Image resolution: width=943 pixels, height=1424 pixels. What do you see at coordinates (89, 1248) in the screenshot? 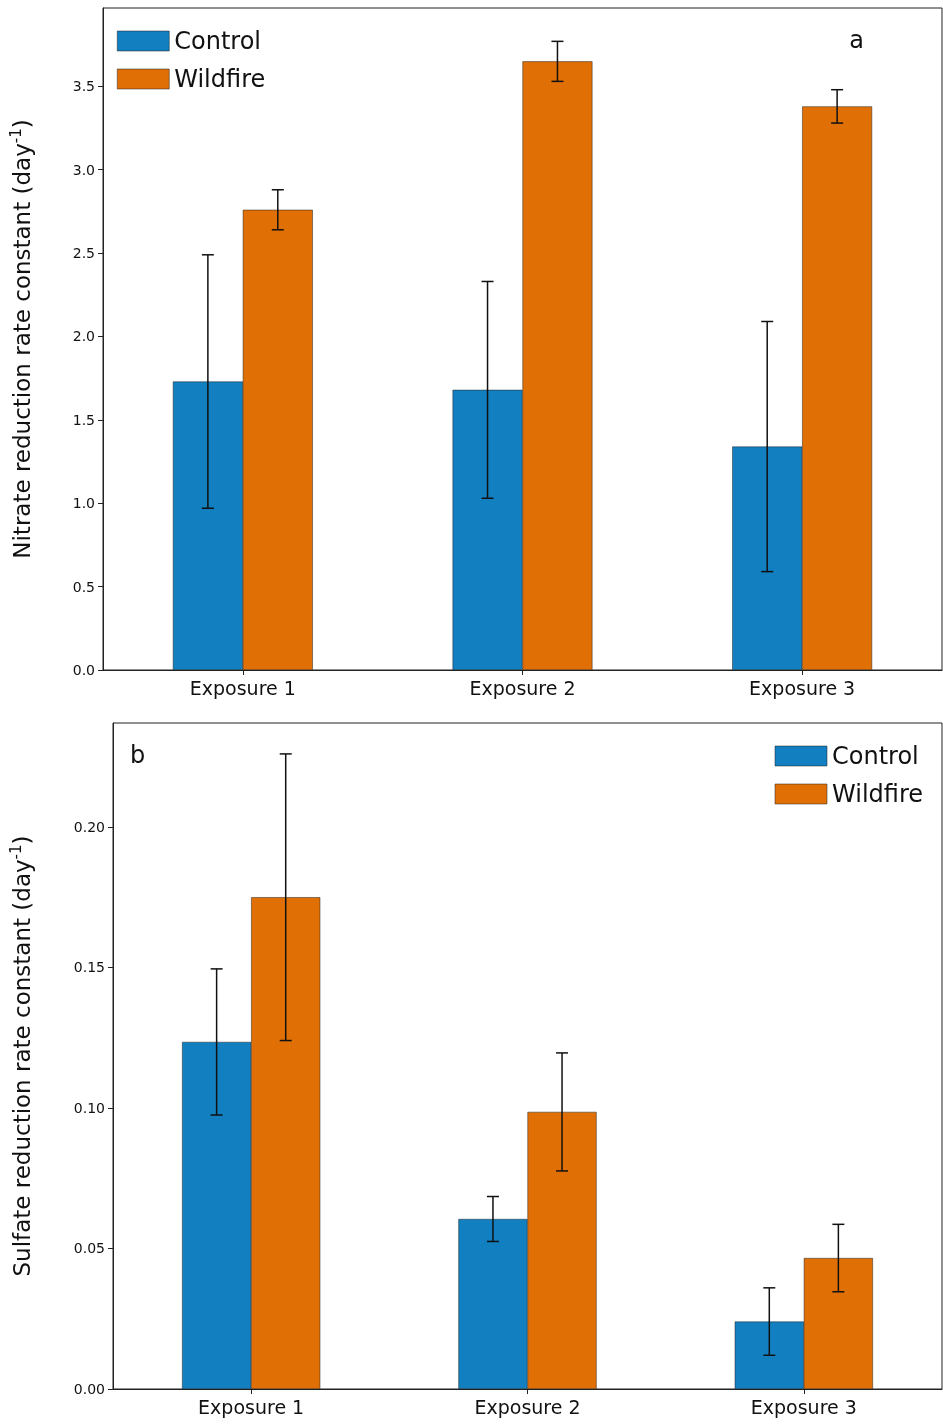
I see `y-tick-label: 0.05` at bounding box center [89, 1248].